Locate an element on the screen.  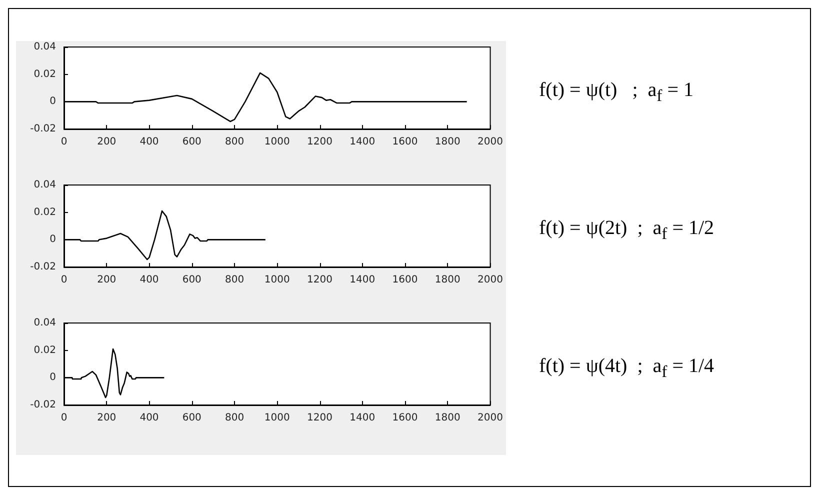
text: f(t) = ψ(2t) ; a$_{f}$ = 1/2 is located at coordinates (627, 230).